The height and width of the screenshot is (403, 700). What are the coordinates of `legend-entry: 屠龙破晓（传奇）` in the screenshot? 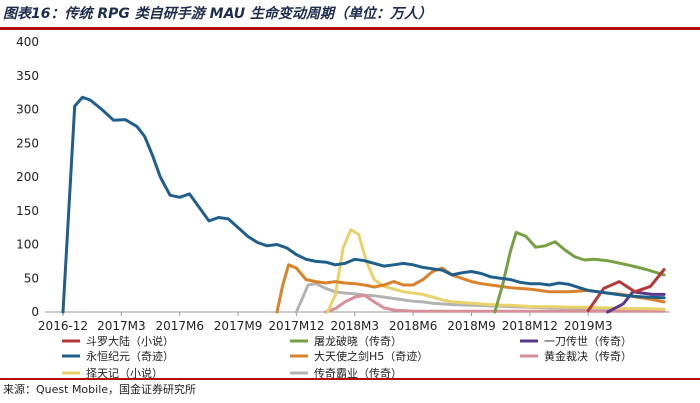 It's located at (358, 341).